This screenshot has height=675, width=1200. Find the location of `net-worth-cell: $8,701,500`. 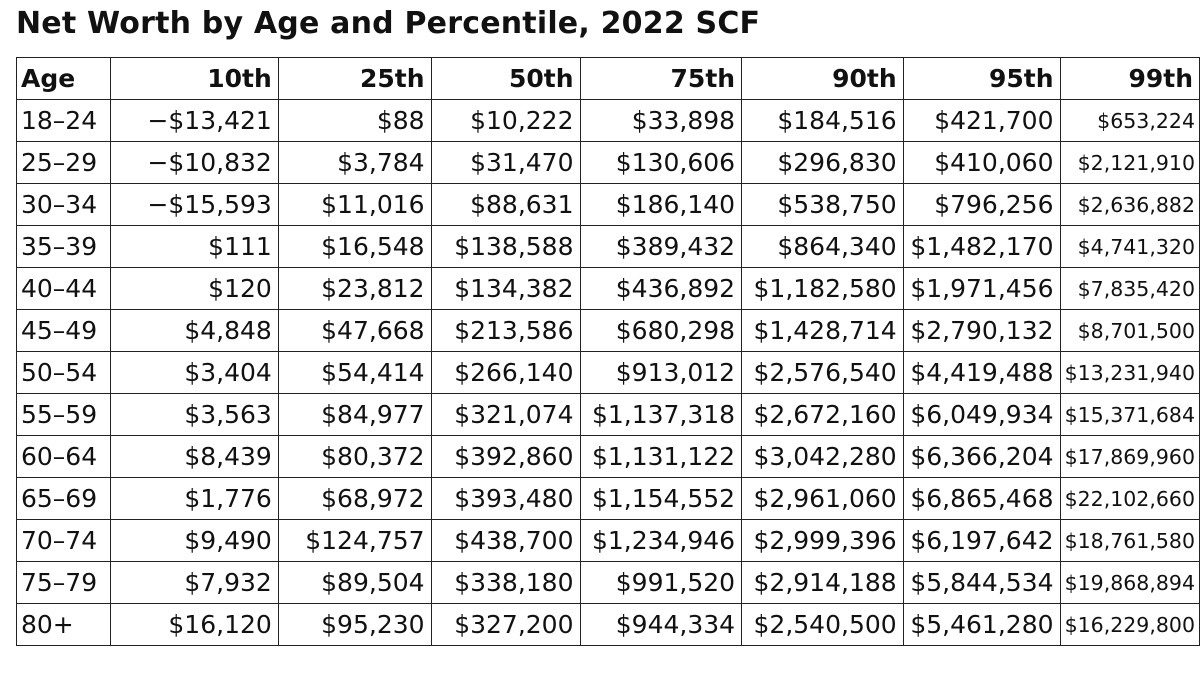

net-worth-cell: $8,701,500 is located at coordinates (1129, 330).